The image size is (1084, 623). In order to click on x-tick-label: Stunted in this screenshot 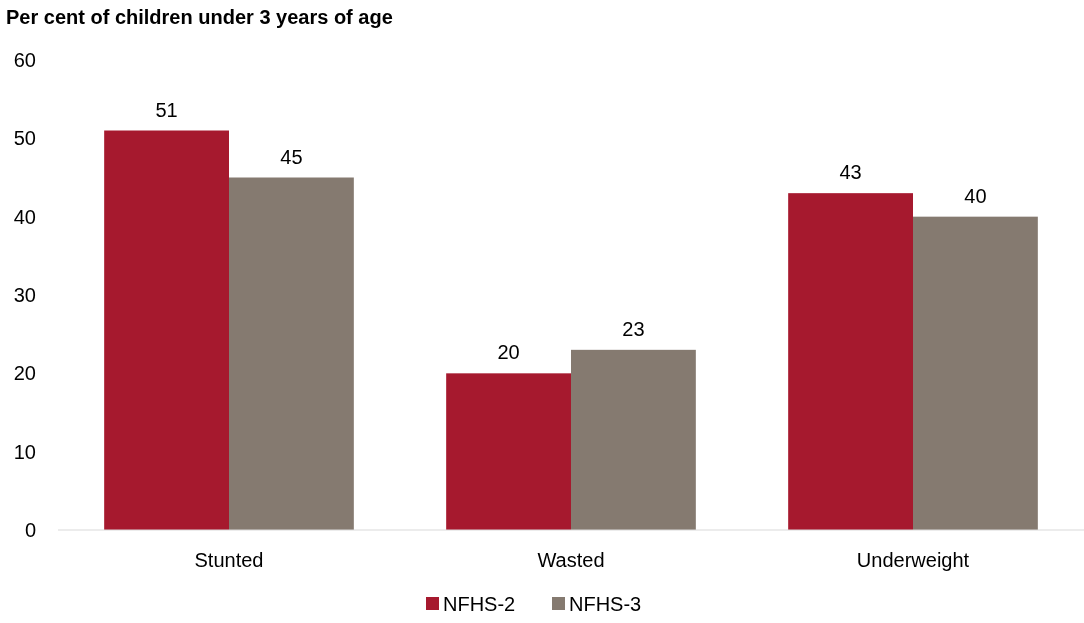, I will do `click(229, 560)`.